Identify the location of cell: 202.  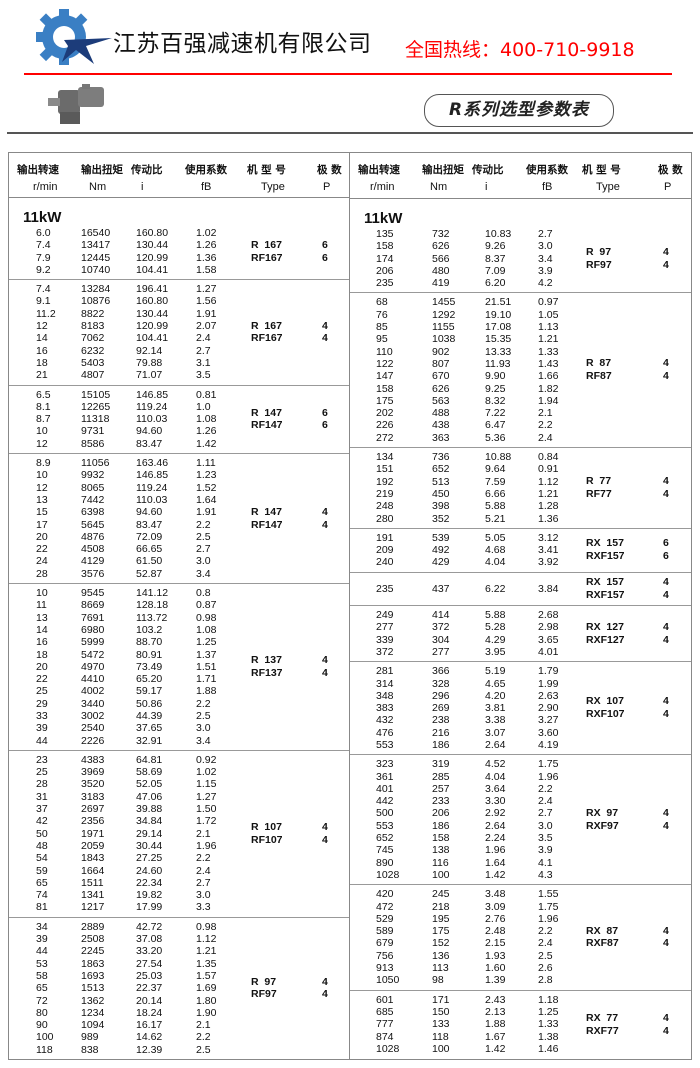
(385, 413).